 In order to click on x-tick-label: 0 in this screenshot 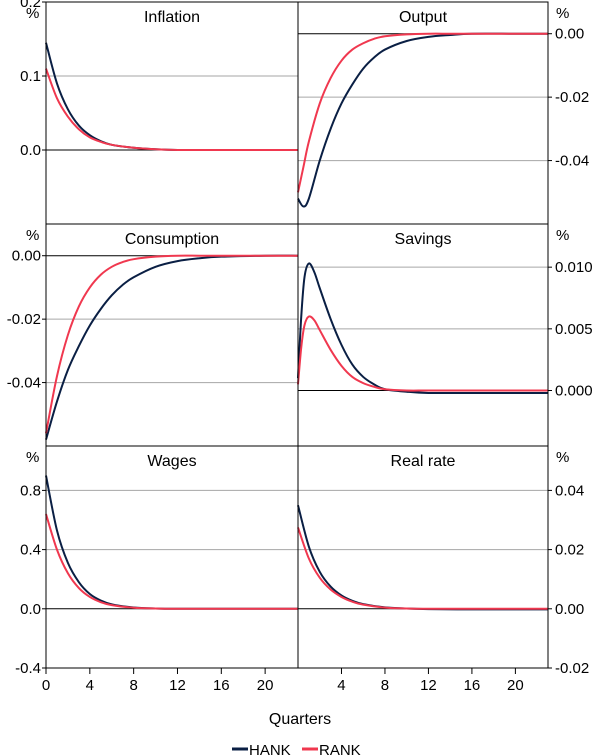, I will do `click(46, 685)`.